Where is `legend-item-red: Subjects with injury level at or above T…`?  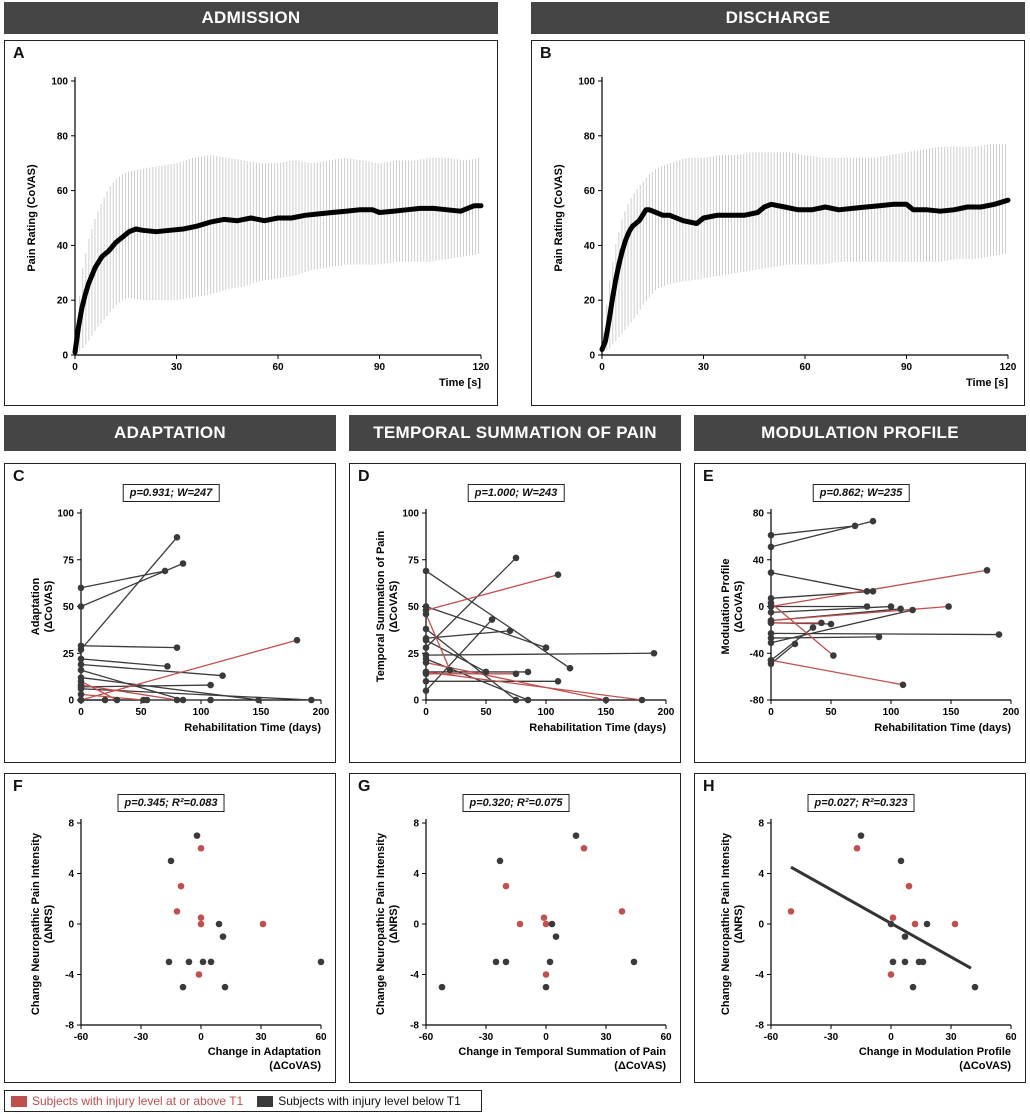 legend-item-red: Subjects with injury level at or above T… is located at coordinates (127, 1101).